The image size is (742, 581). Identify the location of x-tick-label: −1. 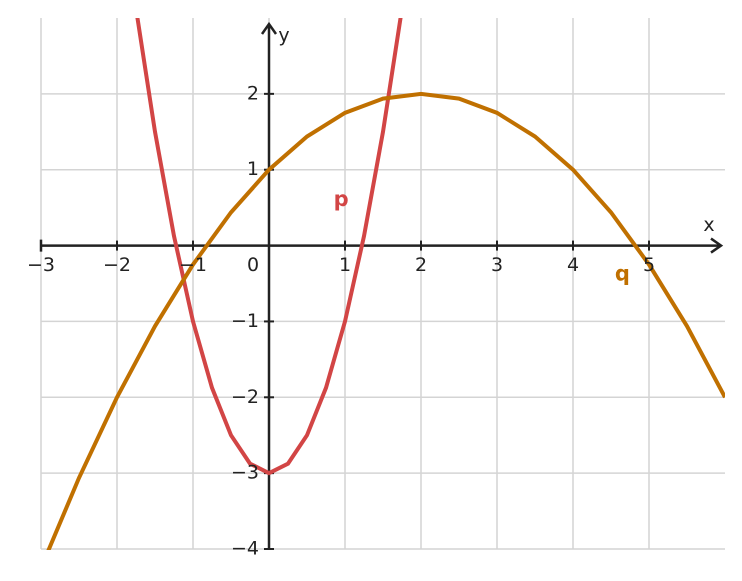
(193, 265).